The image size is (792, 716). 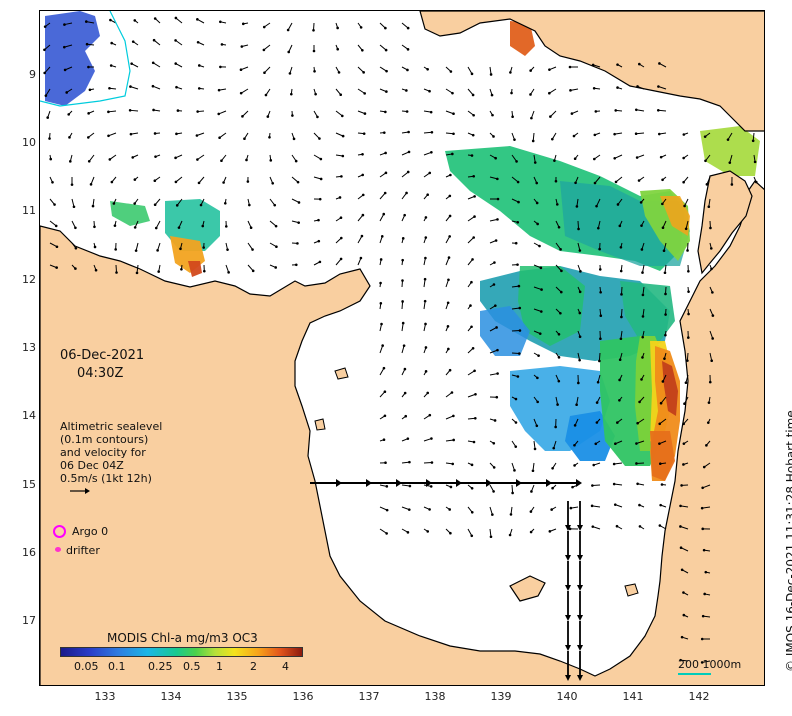 What do you see at coordinates (92, 465) in the screenshot?
I see `legend-line: 06 Dec 04Z` at bounding box center [92, 465].